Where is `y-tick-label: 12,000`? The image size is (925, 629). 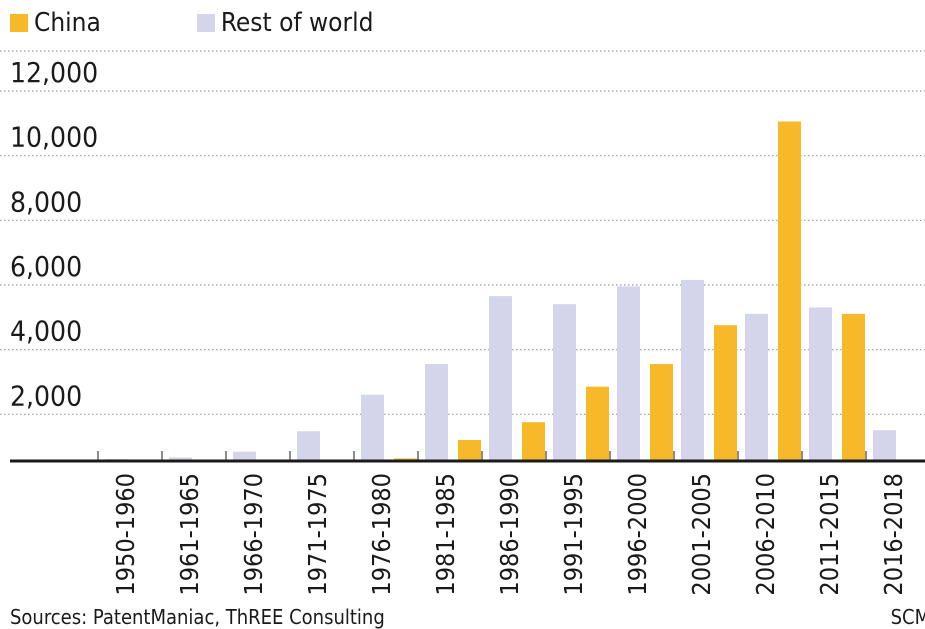
y-tick-label: 12,000 is located at coordinates (54, 72).